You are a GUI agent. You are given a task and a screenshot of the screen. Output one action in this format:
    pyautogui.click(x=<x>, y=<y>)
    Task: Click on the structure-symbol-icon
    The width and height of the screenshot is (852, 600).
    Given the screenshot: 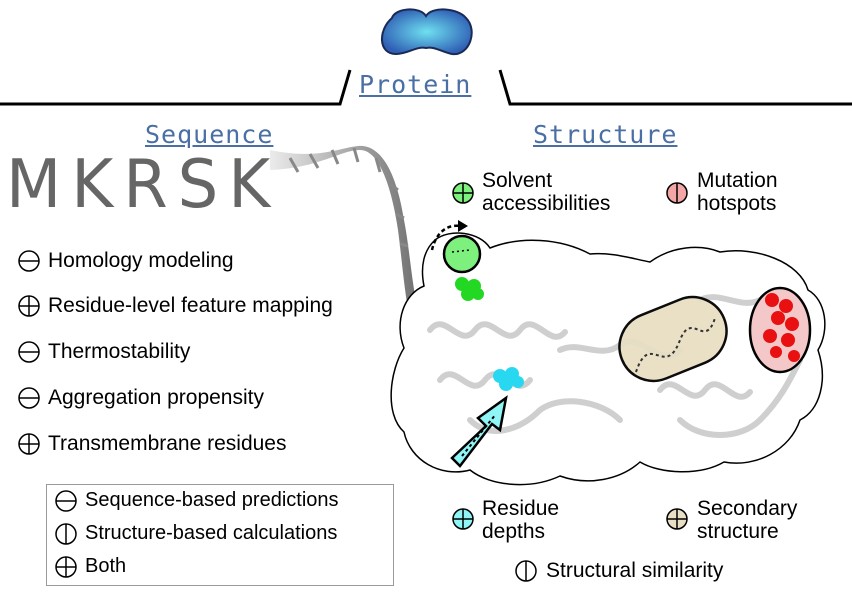 What is the action you would take?
    pyautogui.click(x=66, y=533)
    